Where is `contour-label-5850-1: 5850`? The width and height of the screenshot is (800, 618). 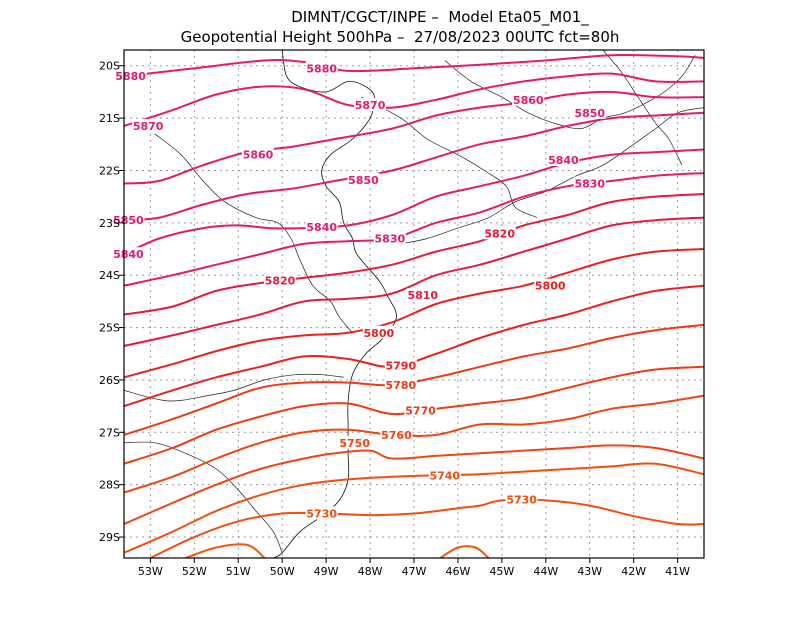 contour-label-5850-1: 5850 is located at coordinates (363, 180).